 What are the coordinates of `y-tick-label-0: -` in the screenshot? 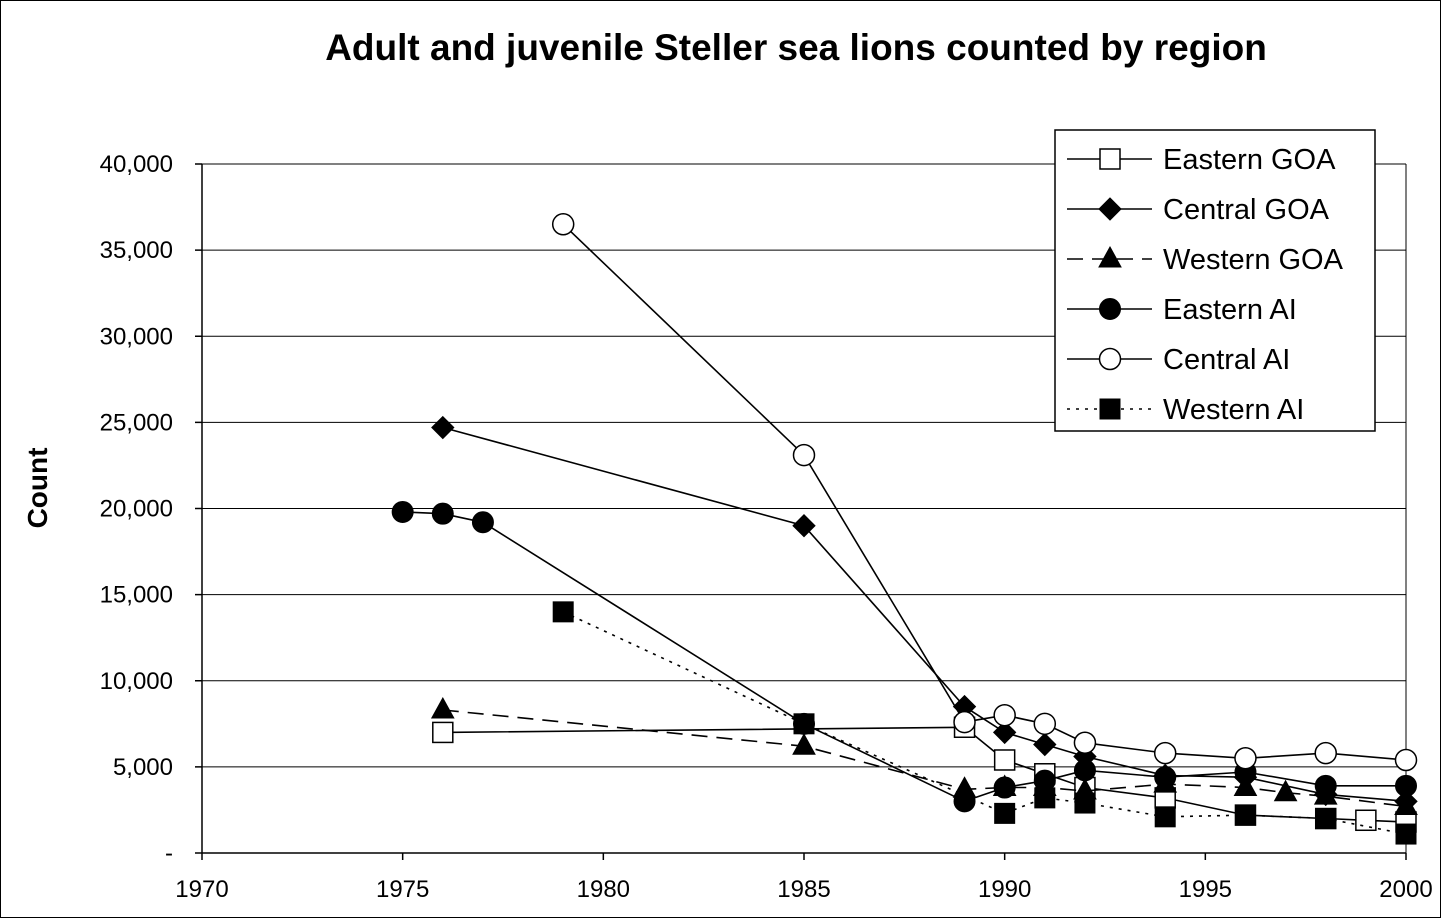 It's located at (169, 853).